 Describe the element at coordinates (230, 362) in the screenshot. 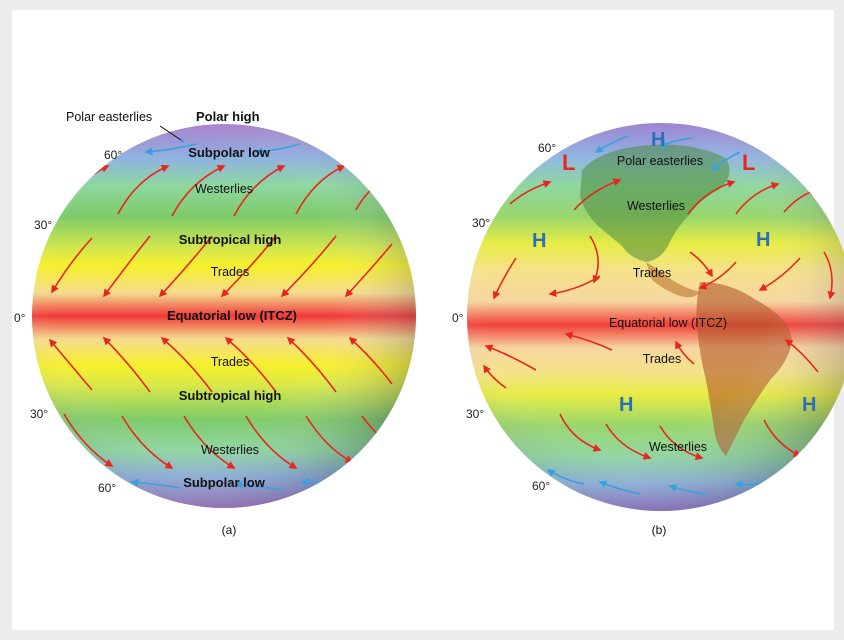

I see `belt-trades-s-a: Trades` at that location.